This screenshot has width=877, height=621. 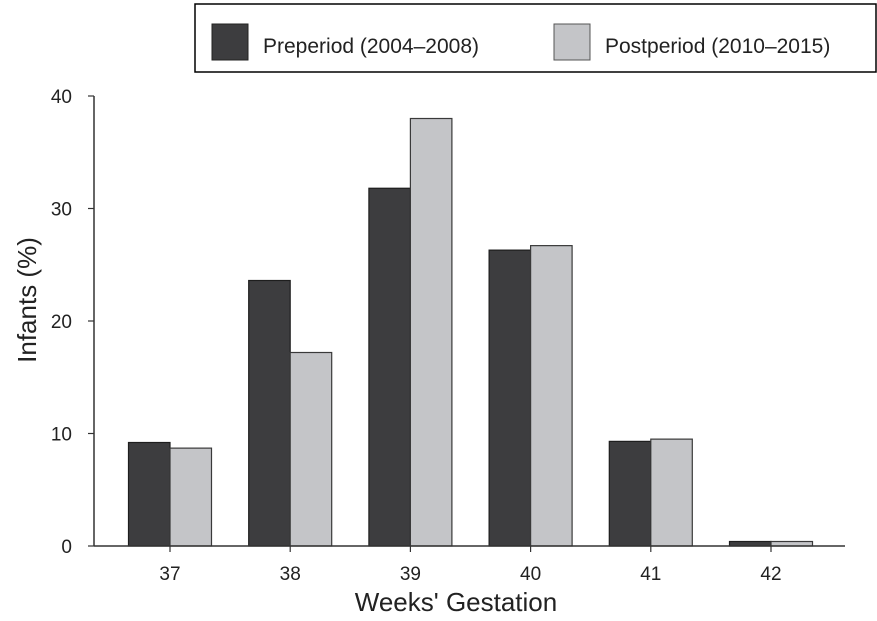 What do you see at coordinates (66, 547) in the screenshot?
I see `y-tick-label-0: 0` at bounding box center [66, 547].